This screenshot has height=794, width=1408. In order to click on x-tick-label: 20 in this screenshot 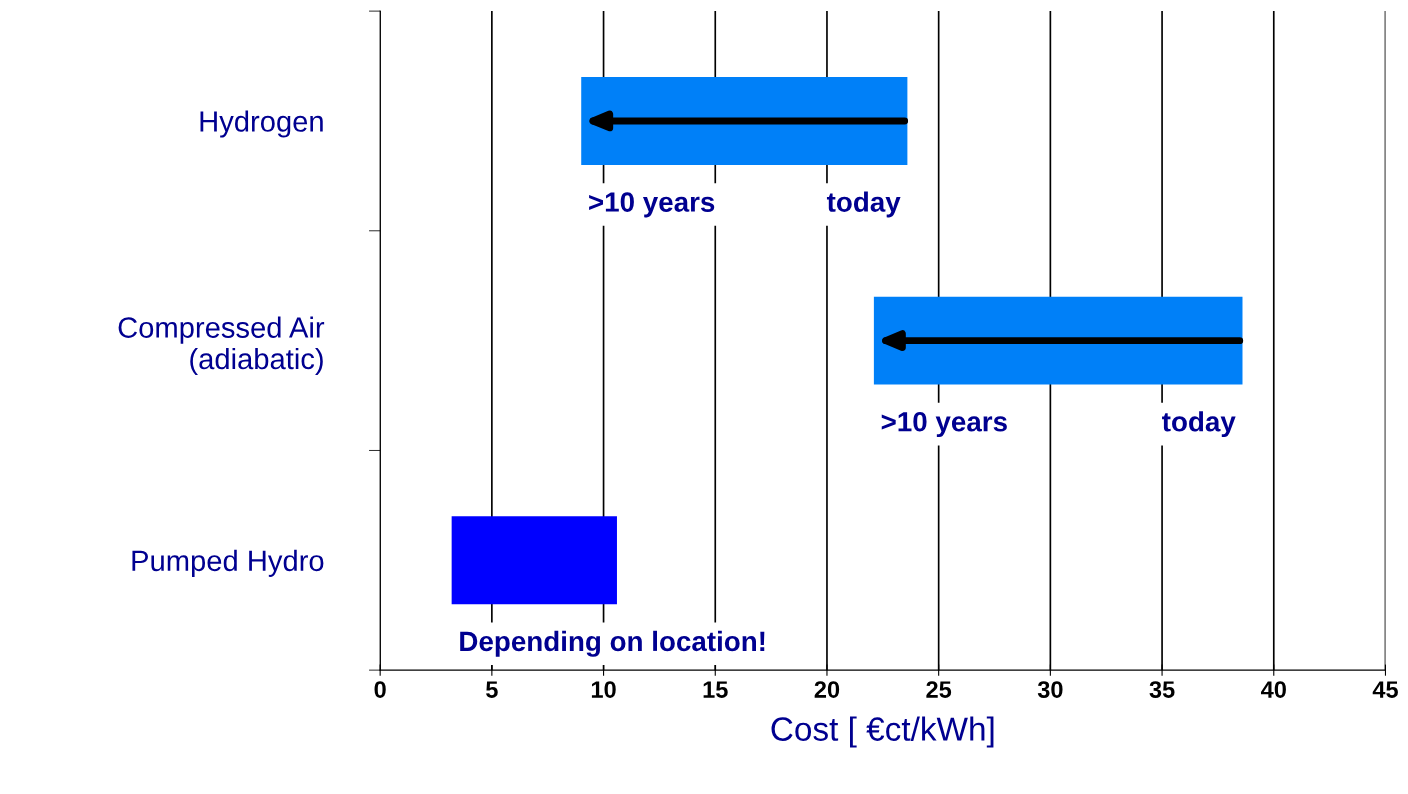, I will do `click(827, 689)`.